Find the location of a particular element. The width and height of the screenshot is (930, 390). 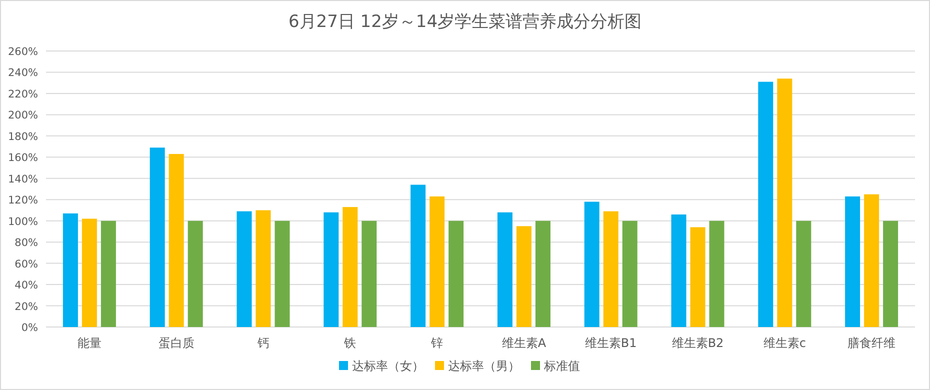

y-tick-label: 100% is located at coordinates (23, 222).